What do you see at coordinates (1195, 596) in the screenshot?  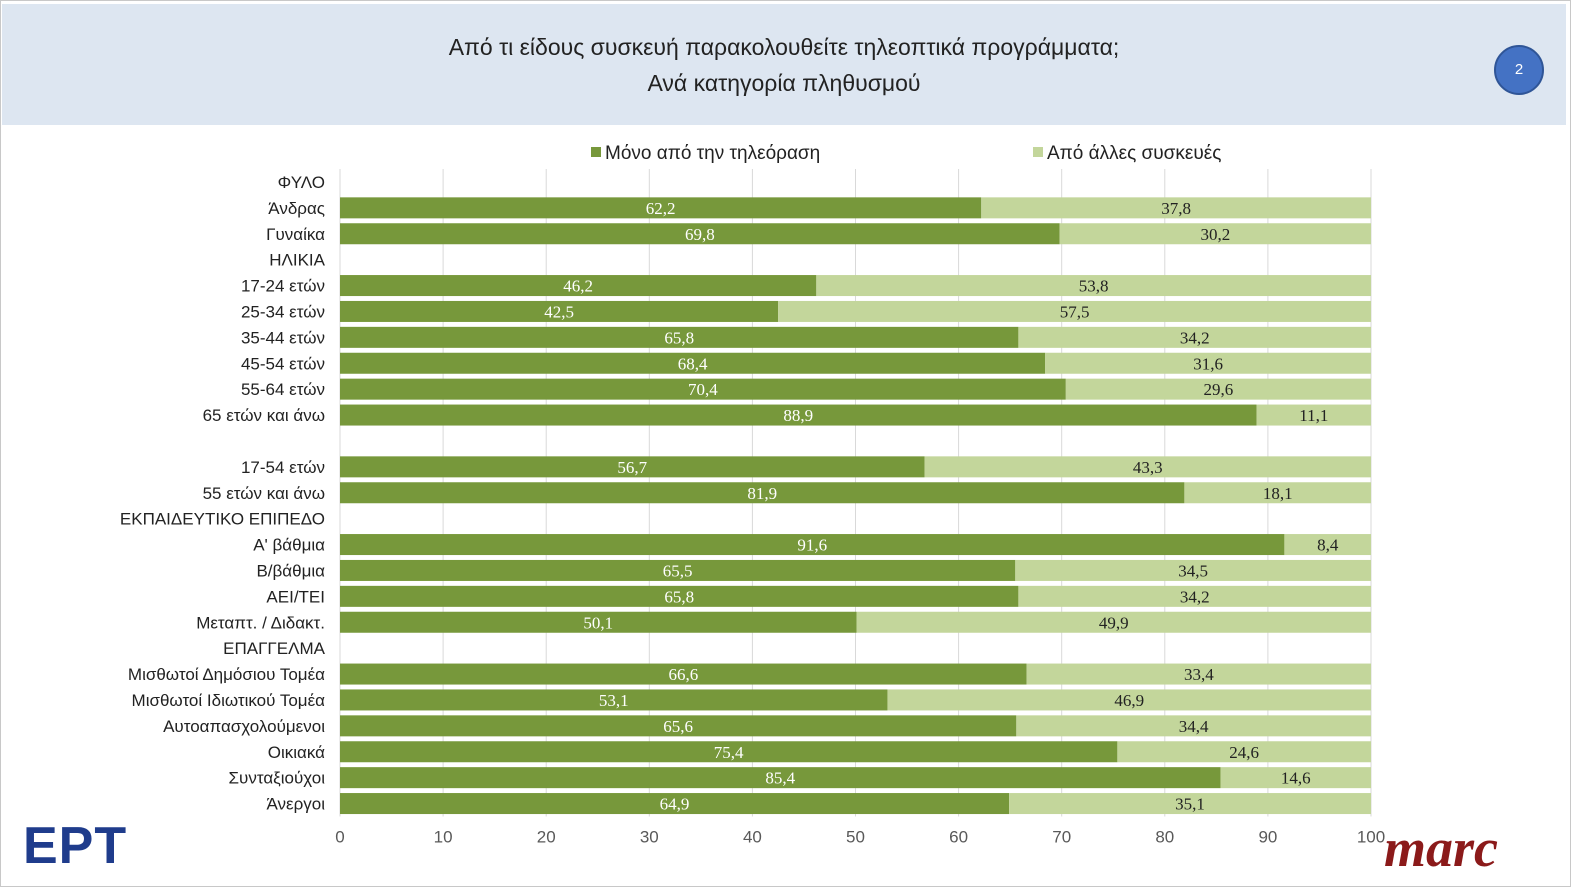 I see `data-label-other-devices: 34,2` at bounding box center [1195, 596].